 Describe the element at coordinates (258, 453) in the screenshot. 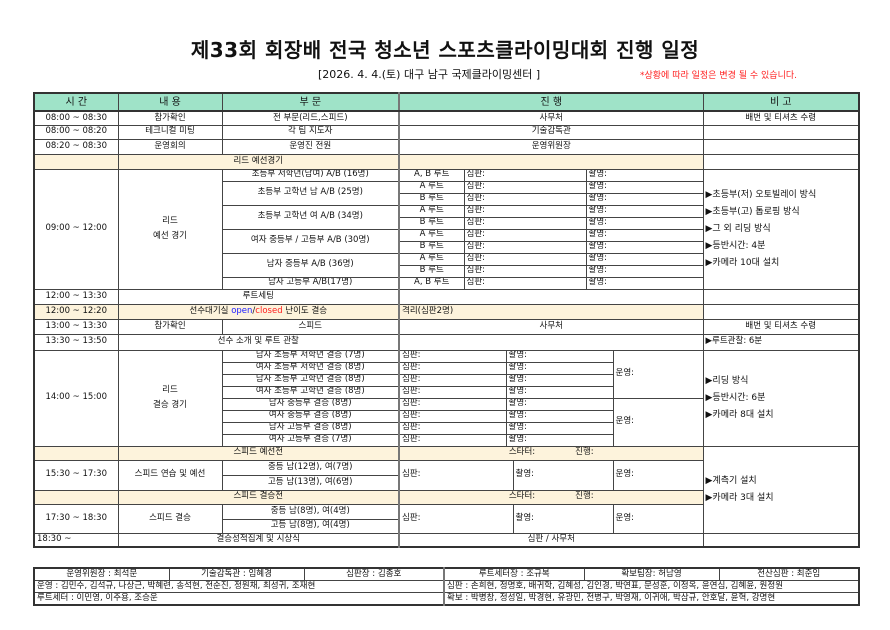

I see `section-title: 스피드 예선전` at that location.